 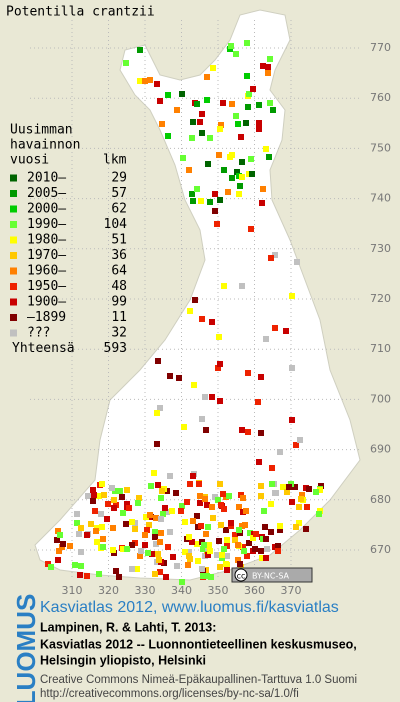 I want to click on badge-license: BY-NC-SA, so click(x=271, y=576).